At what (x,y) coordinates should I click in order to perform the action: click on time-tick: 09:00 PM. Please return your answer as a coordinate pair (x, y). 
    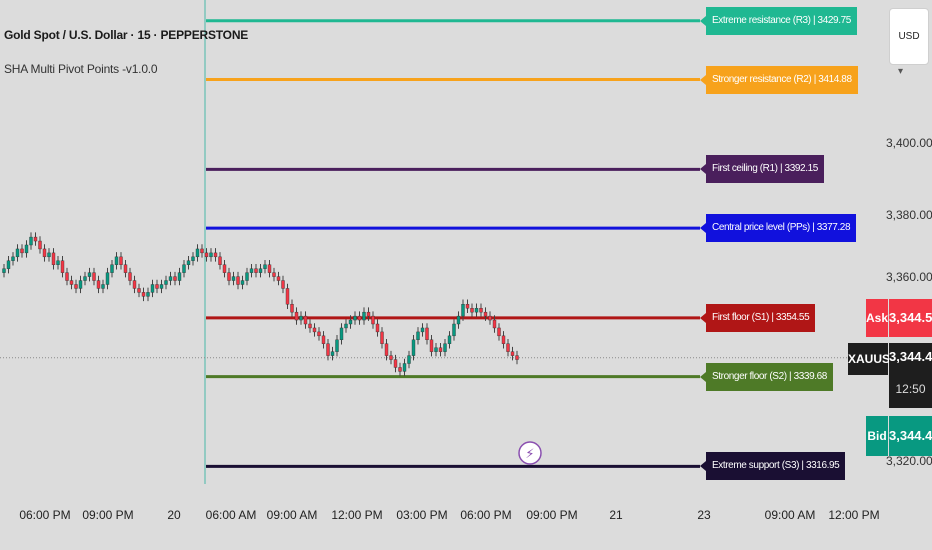
    Looking at the image, I should click on (552, 515).